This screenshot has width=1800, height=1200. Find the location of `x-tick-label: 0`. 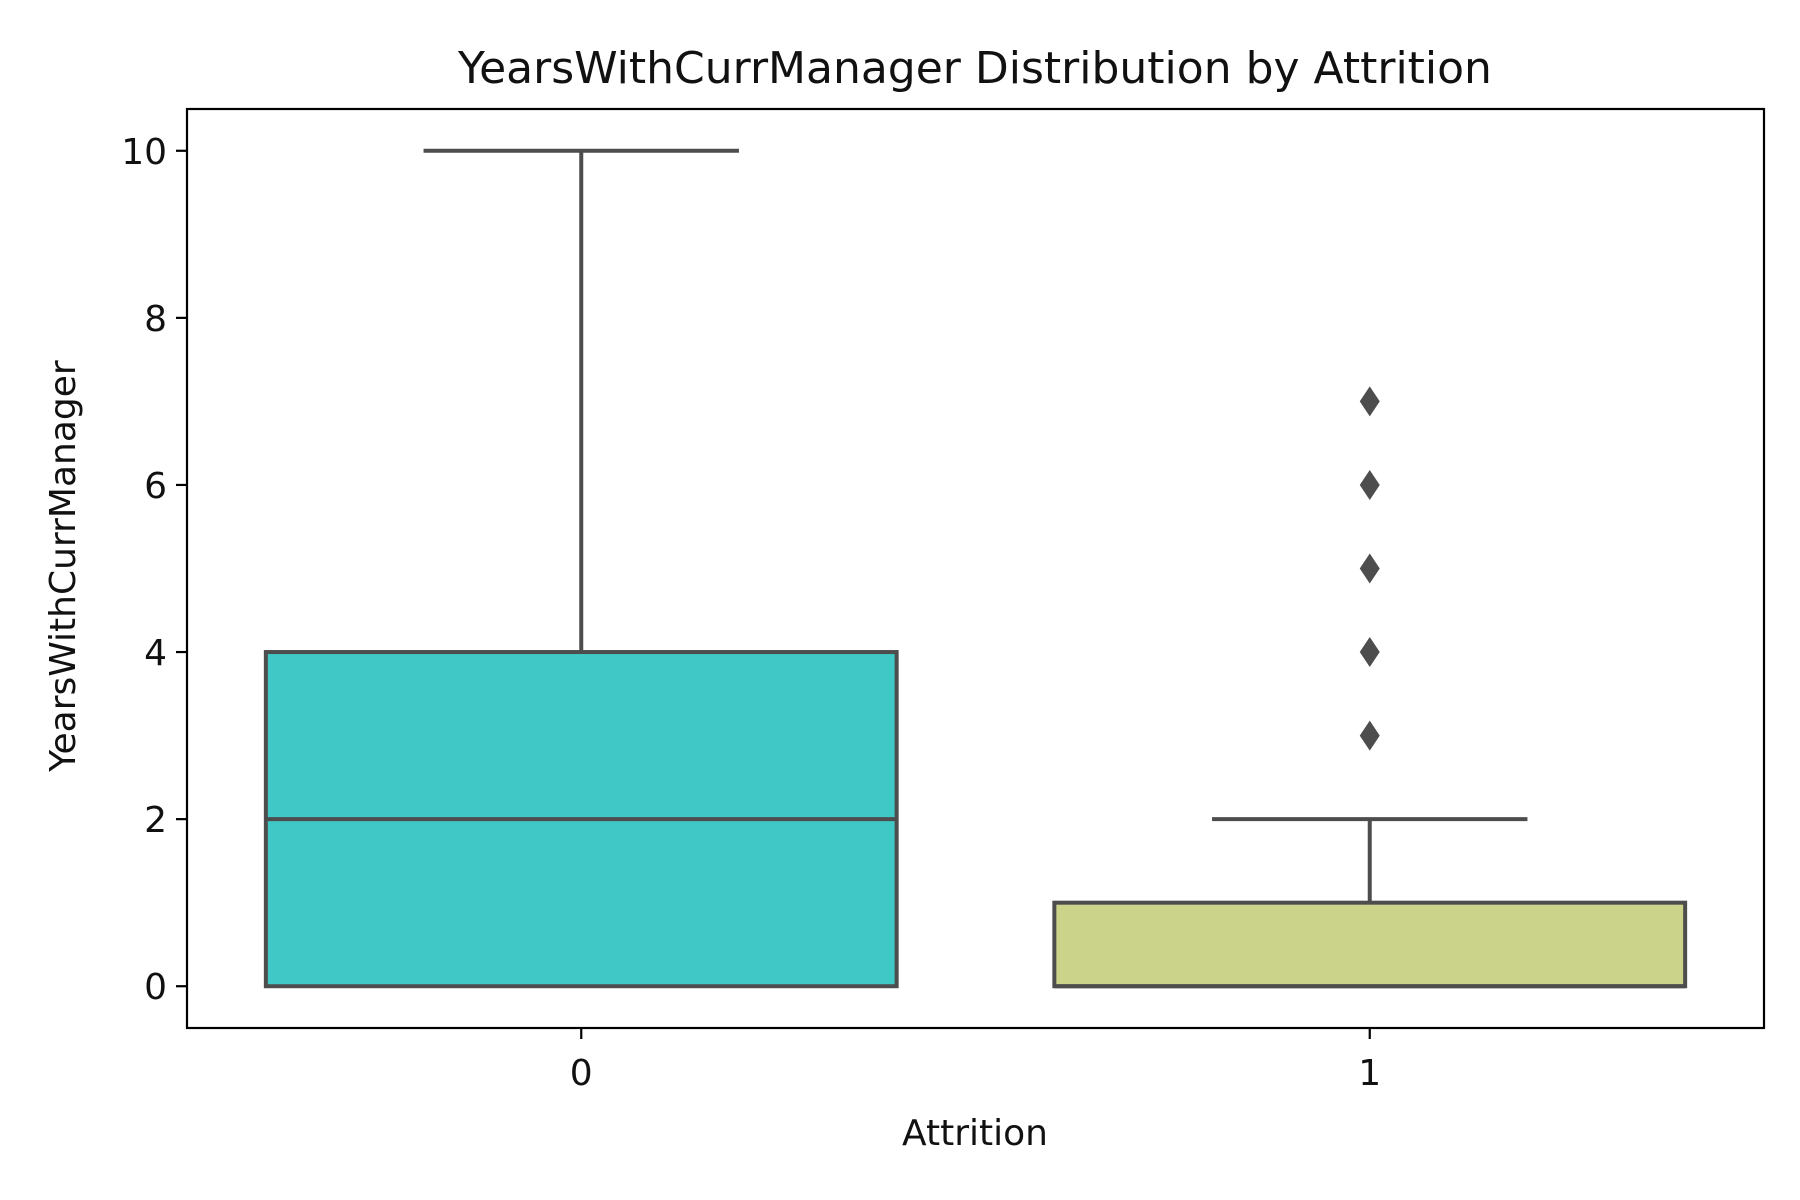

x-tick-label: 0 is located at coordinates (581, 1073).